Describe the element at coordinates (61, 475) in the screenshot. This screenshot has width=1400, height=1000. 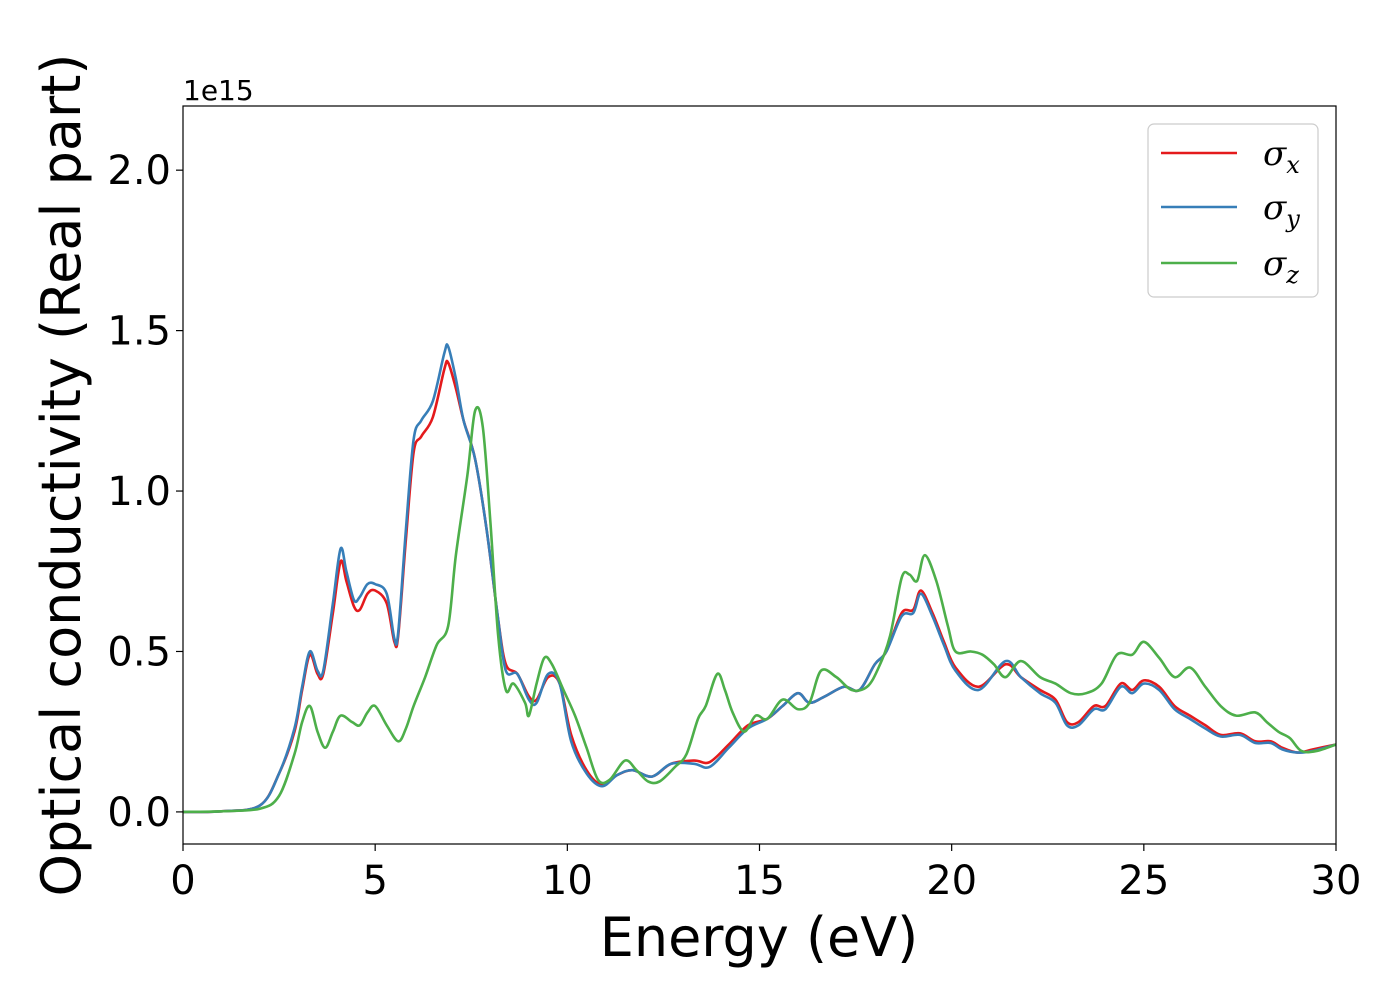
I see `y-axis-label: Optical conductivity (Real part)` at that location.